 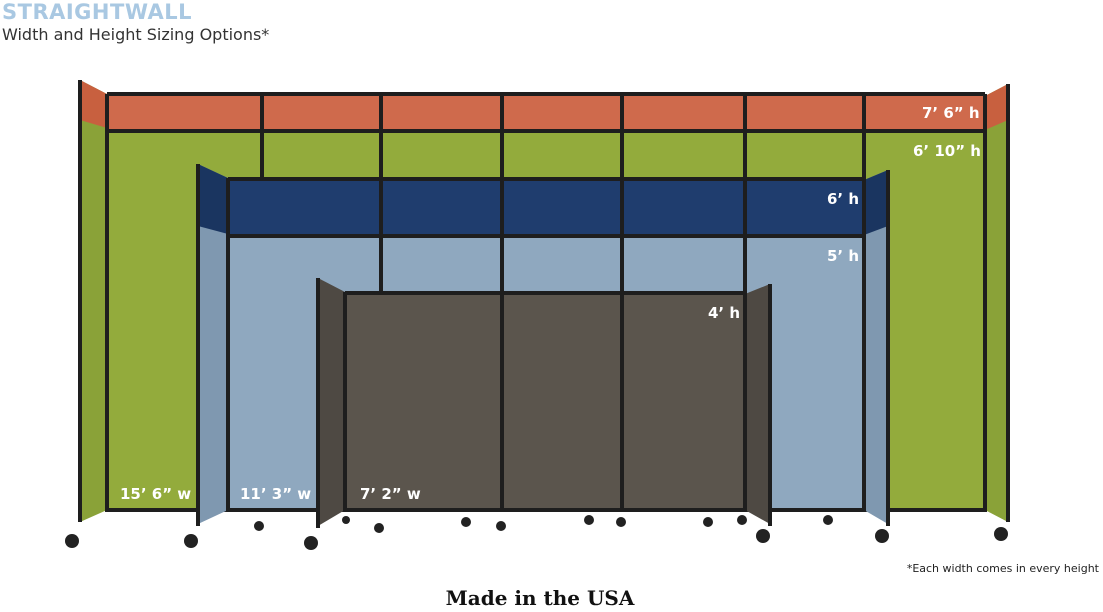 I want to click on width-label-11ft3: 11’ 3” w, so click(x=276, y=494).